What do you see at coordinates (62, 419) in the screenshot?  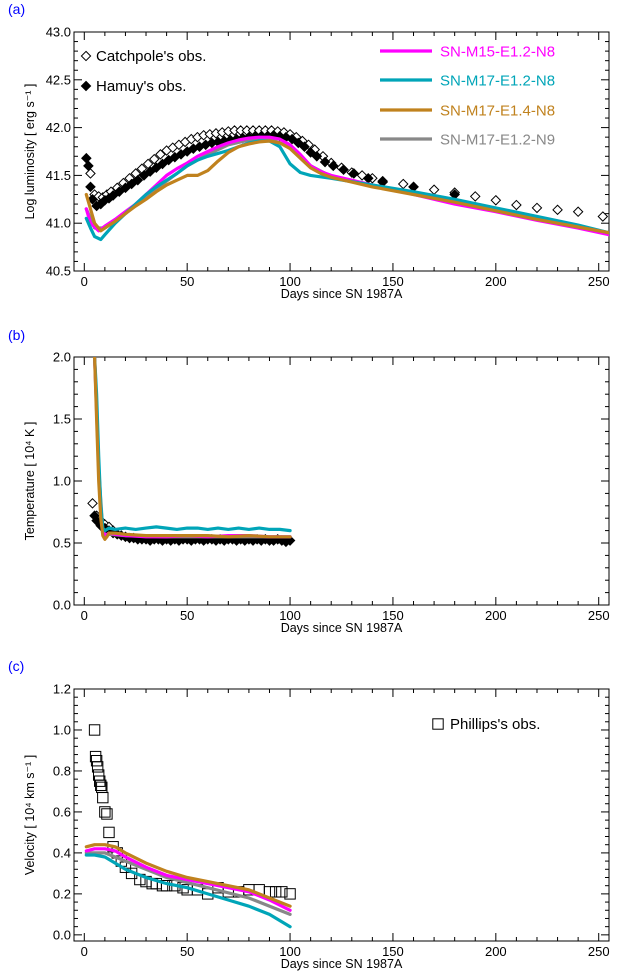 I see `y-tick-label: 1.5` at bounding box center [62, 419].